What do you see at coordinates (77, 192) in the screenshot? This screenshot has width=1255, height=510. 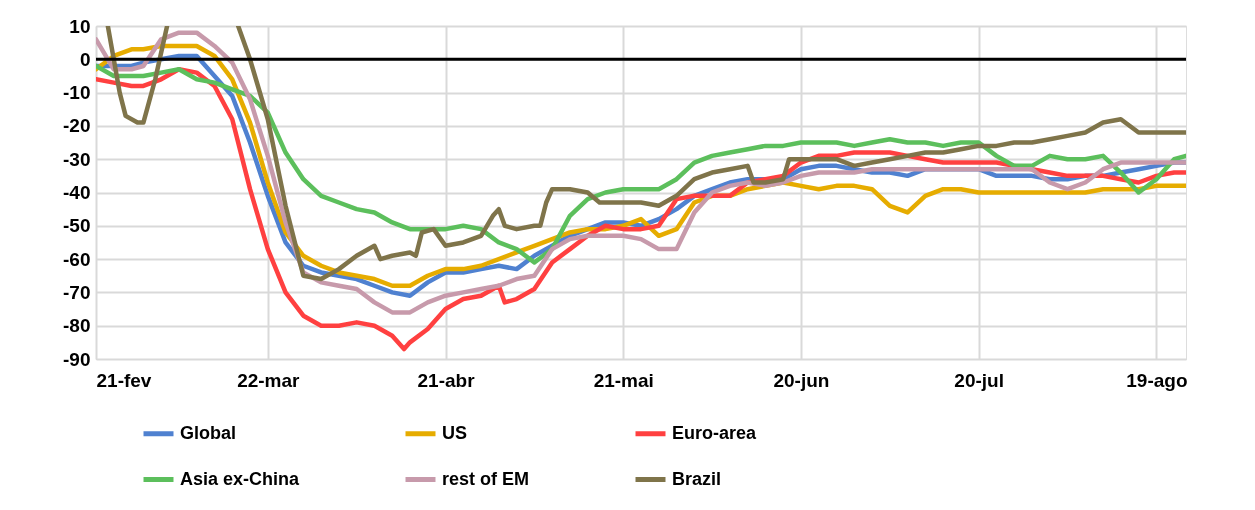 I see `y-tick-label: -40` at bounding box center [77, 192].